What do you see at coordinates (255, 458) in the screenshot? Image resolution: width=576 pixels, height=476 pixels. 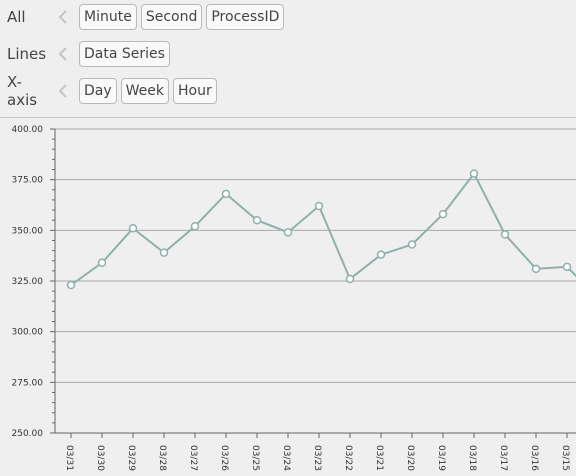 I see `x-tick-label: 03/25` at bounding box center [255, 458].